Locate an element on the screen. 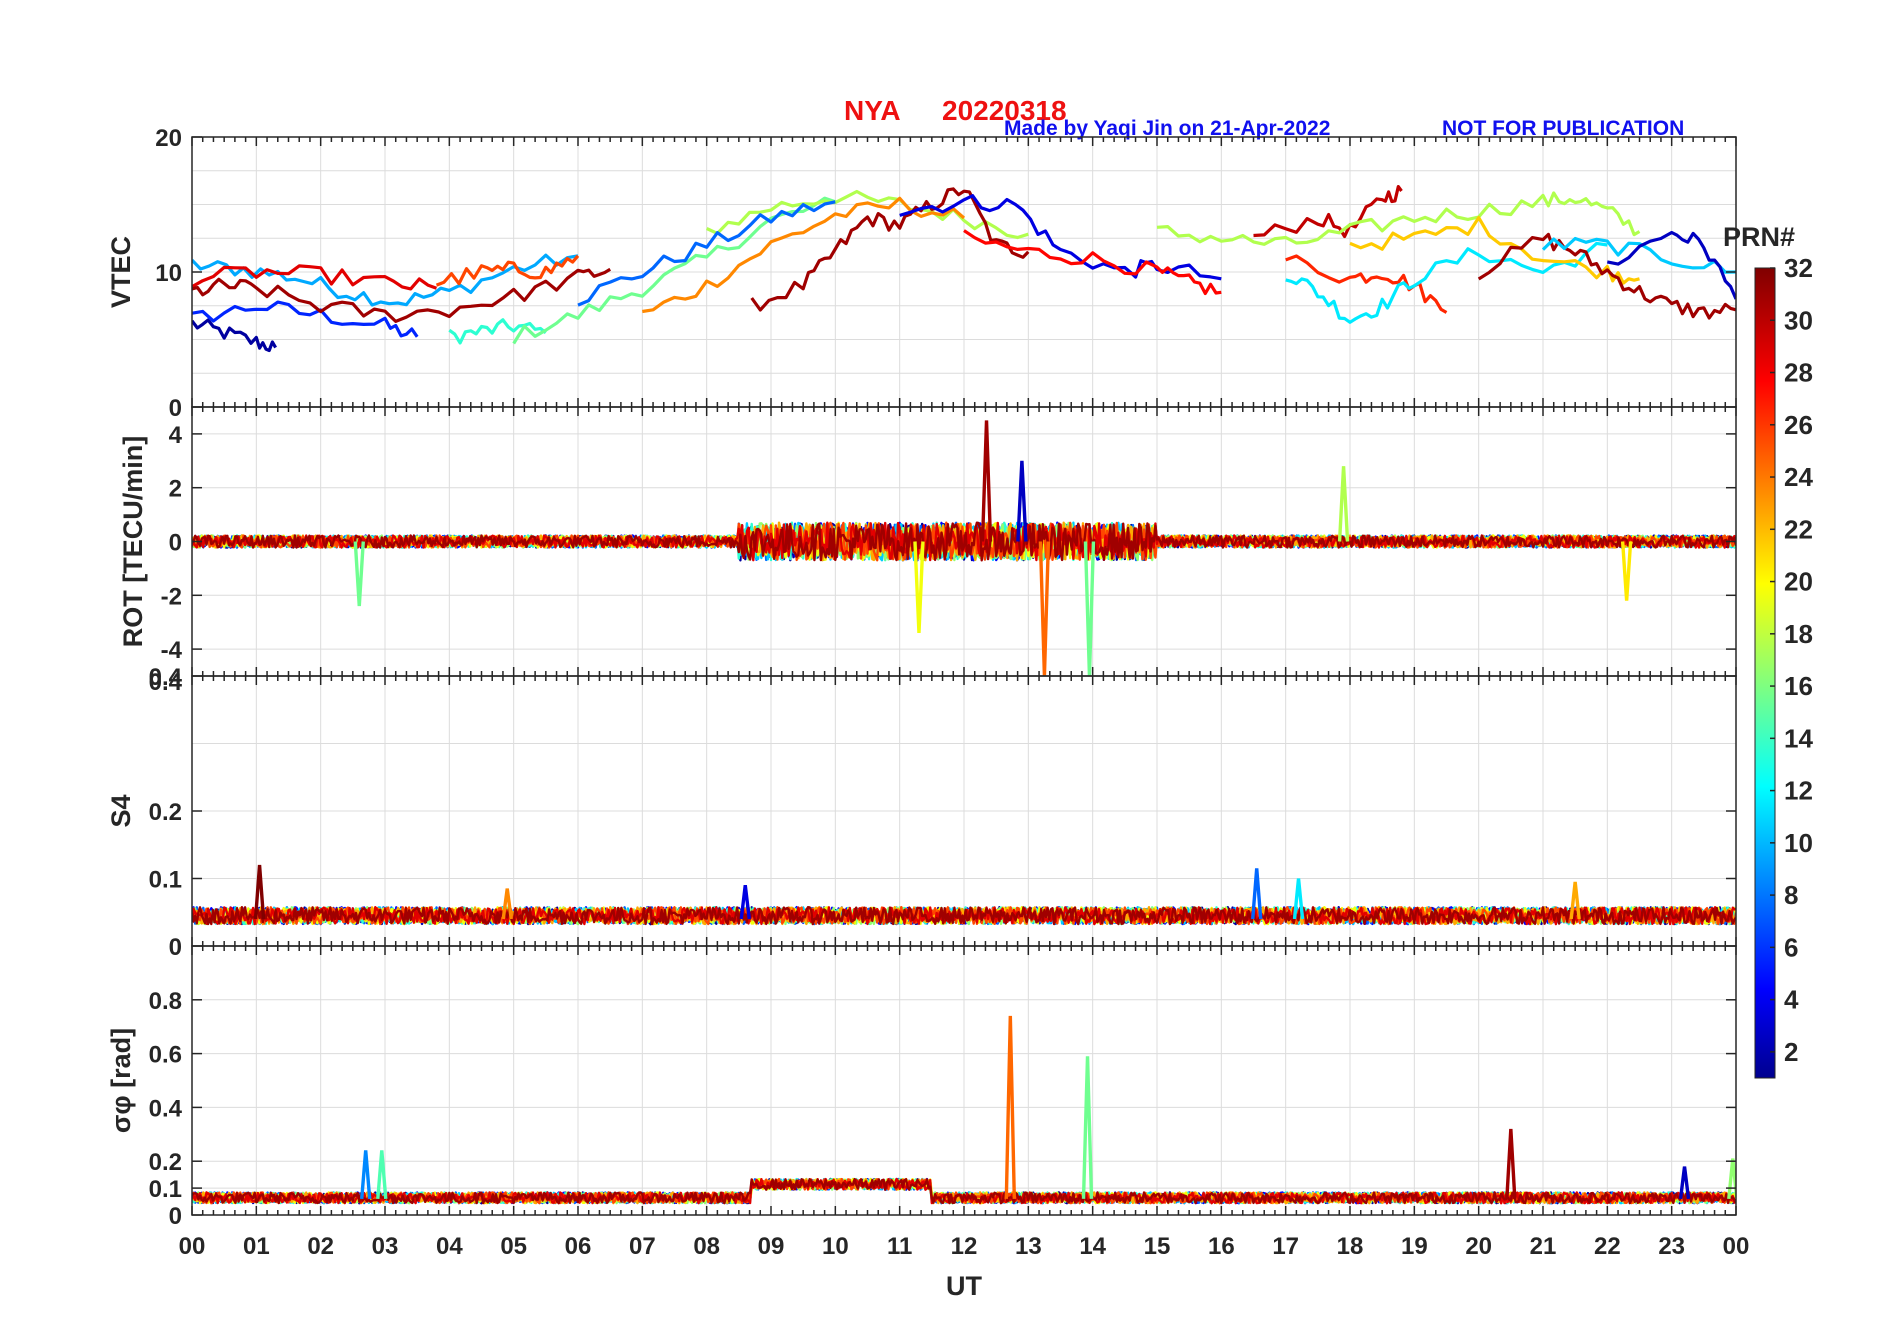 The height and width of the screenshot is (1330, 1902). colorbar-tick-label: 18 is located at coordinates (1798, 634).